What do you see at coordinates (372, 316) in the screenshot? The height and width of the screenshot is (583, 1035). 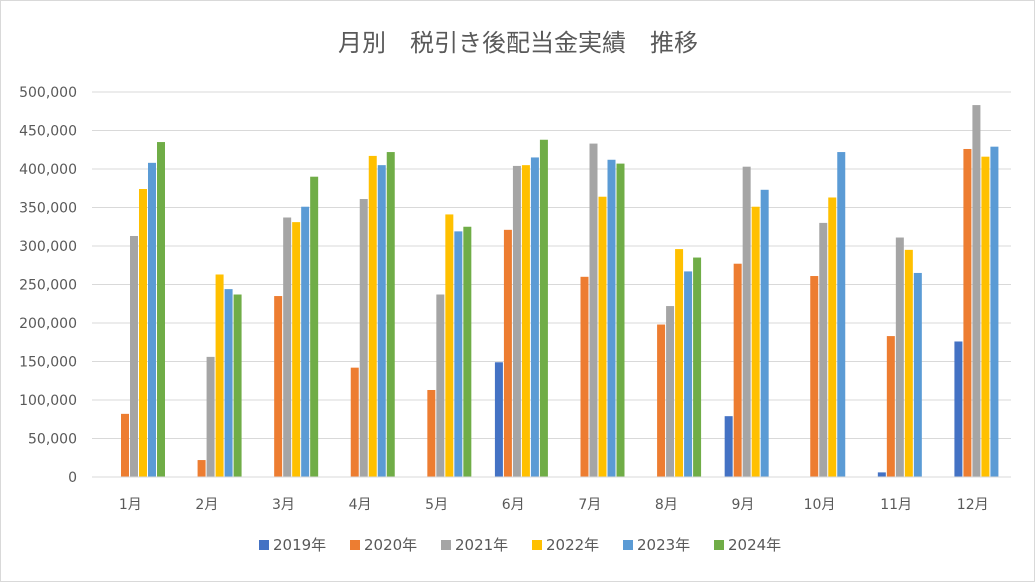 I see `bar-2022年-4月` at bounding box center [372, 316].